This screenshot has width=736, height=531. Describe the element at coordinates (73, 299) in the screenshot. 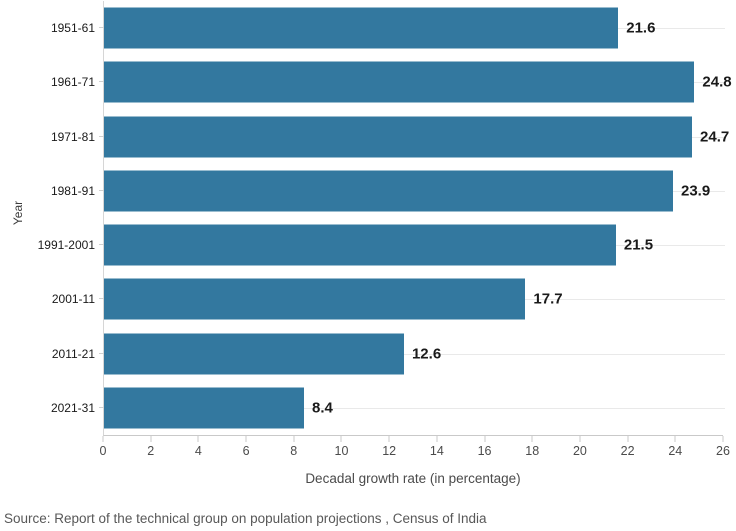

I see `category-label: 2001-11` at that location.